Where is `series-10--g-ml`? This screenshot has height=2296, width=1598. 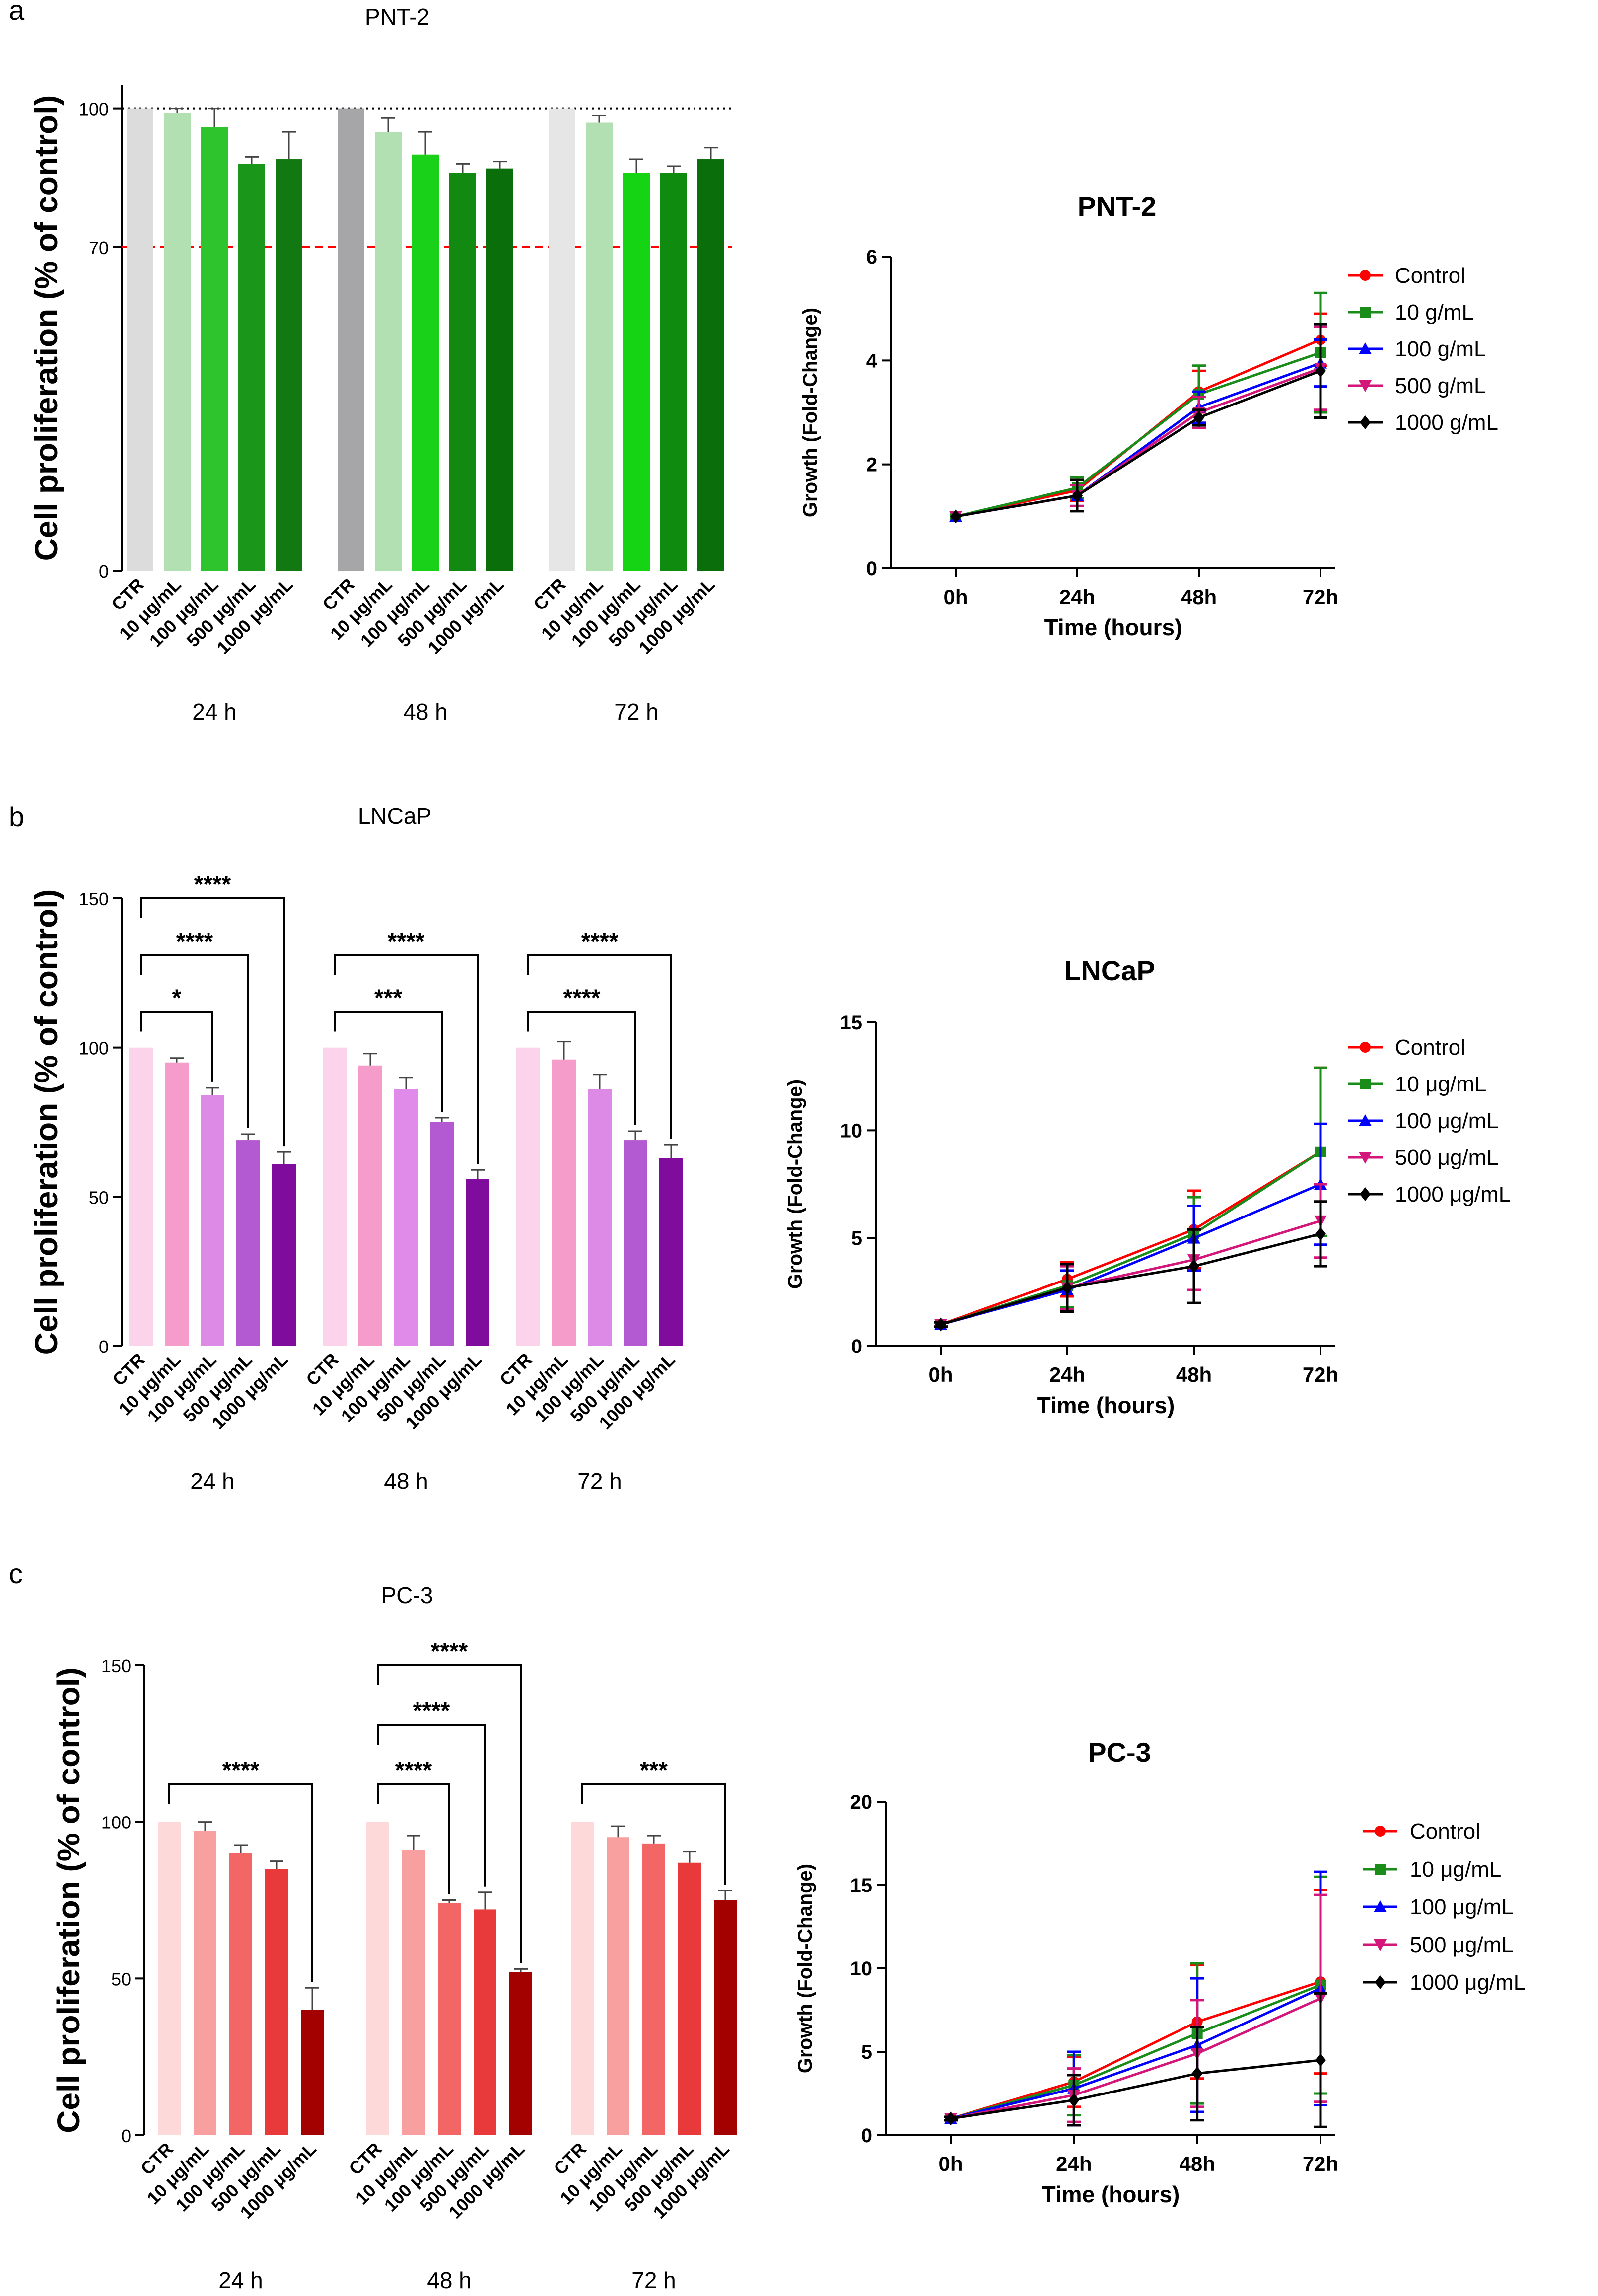
series-10--g-ml is located at coordinates (1131, 1198).